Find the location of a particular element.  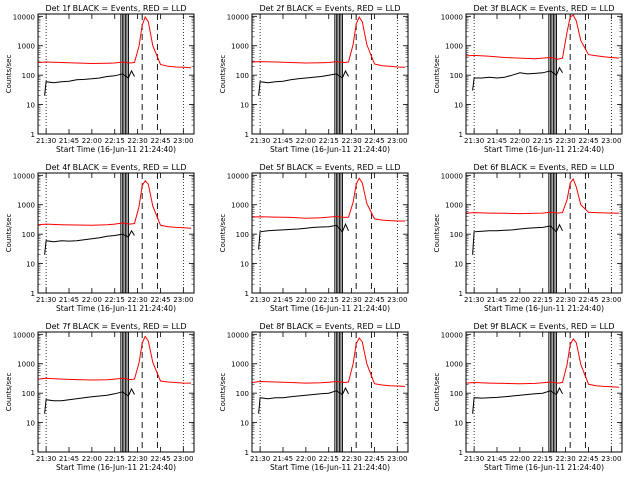

panel-title: Det 5f BLACK = Events, RED = LLD is located at coordinates (329, 167).